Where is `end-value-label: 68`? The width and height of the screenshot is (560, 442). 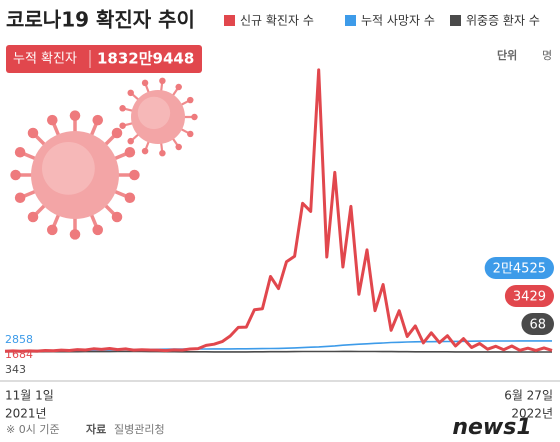 end-value-label: 68 is located at coordinates (537, 325).